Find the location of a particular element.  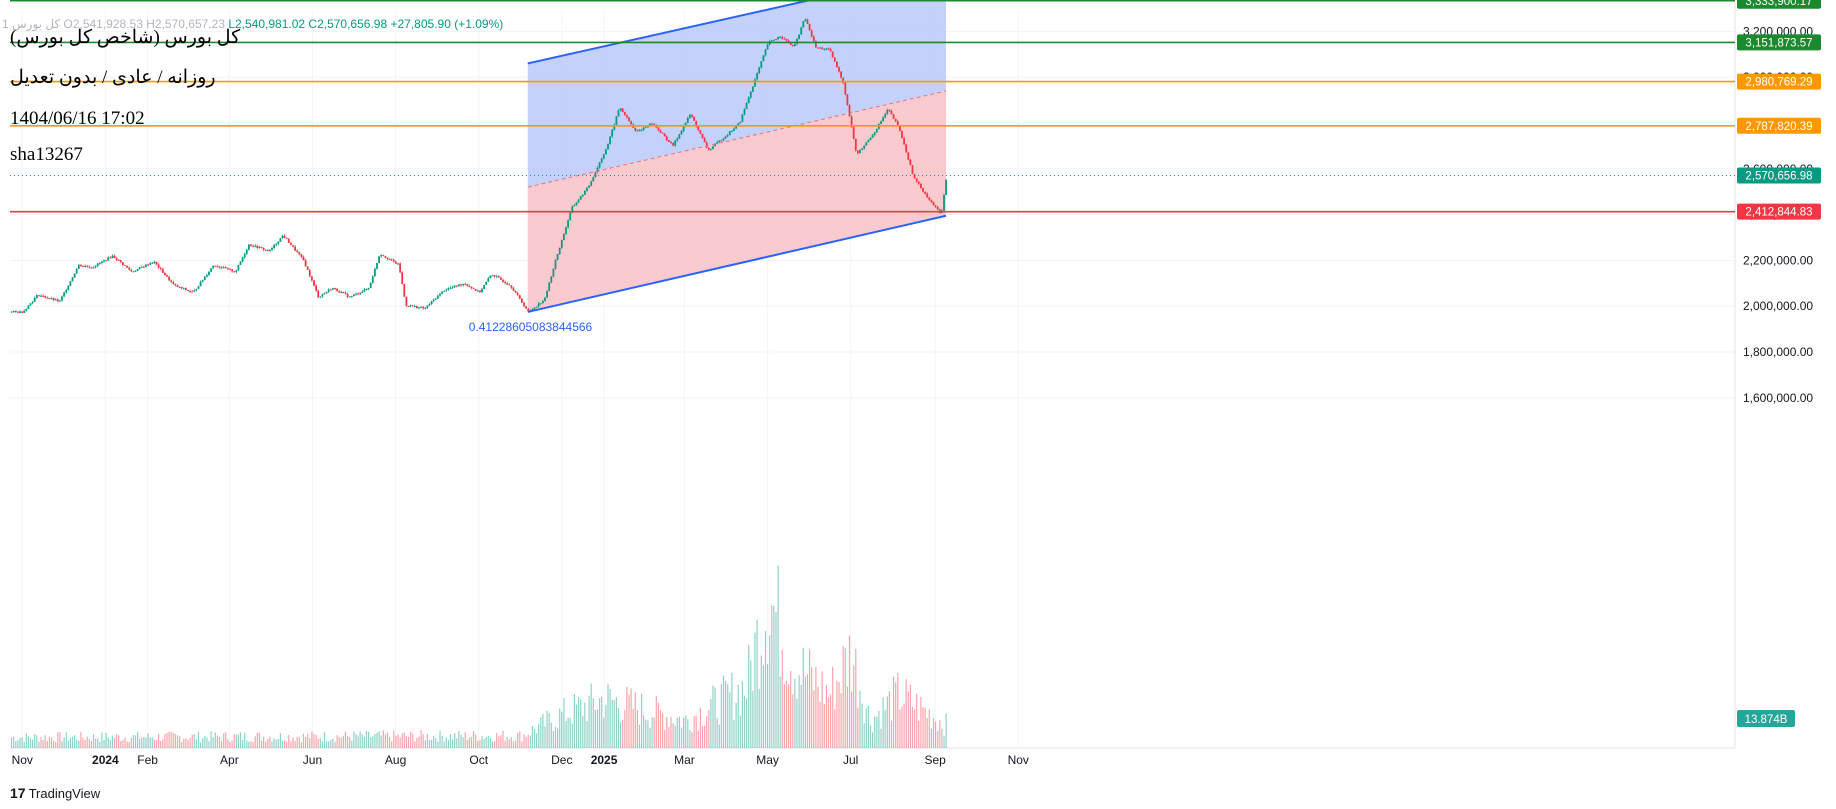

x-tick-label: 2024 is located at coordinates (105, 760).